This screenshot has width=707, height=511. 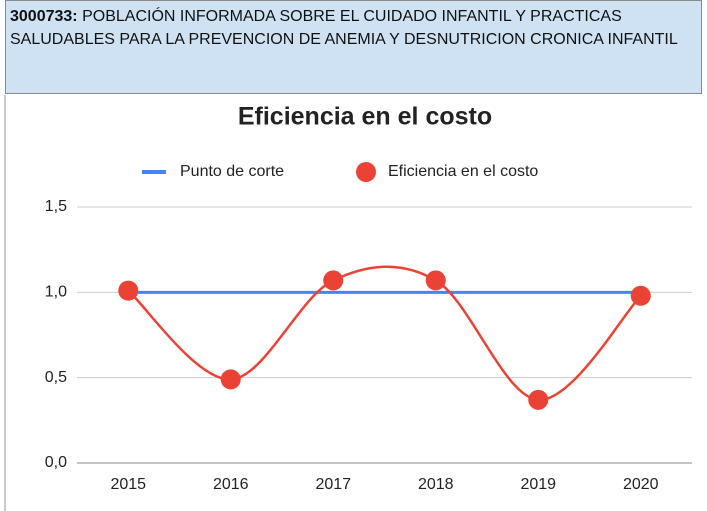 What do you see at coordinates (538, 484) in the screenshot?
I see `x-tick-label: 2019` at bounding box center [538, 484].